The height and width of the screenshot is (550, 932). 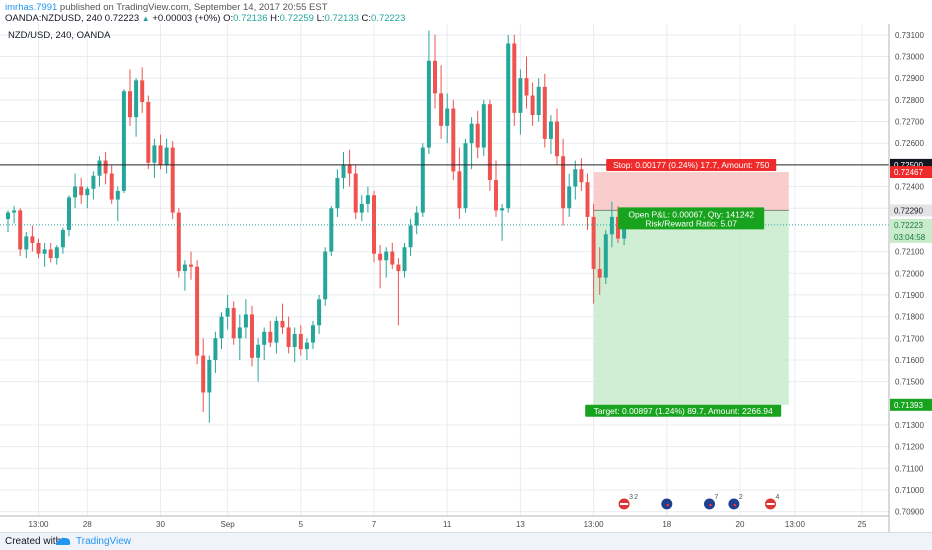 I want to click on y-tick-label: 0.72600, so click(x=909, y=143).